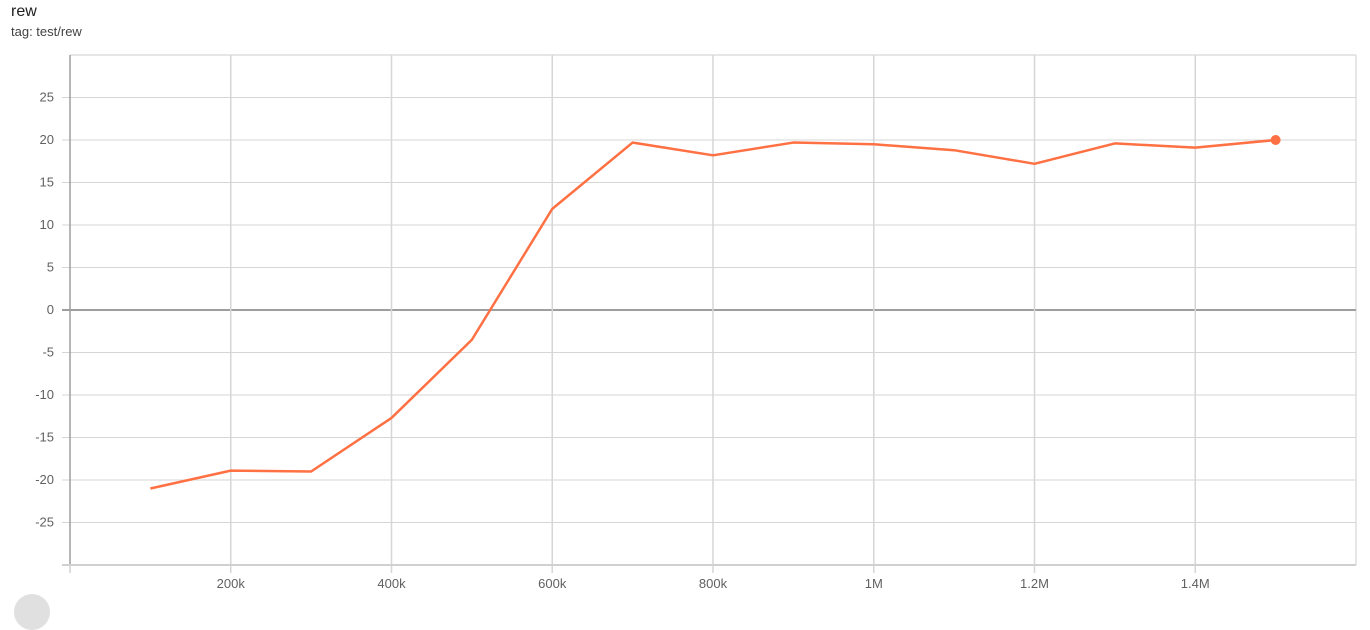 Image resolution: width=1370 pixels, height=630 pixels. I want to click on y-tick-label: 15, so click(47, 182).